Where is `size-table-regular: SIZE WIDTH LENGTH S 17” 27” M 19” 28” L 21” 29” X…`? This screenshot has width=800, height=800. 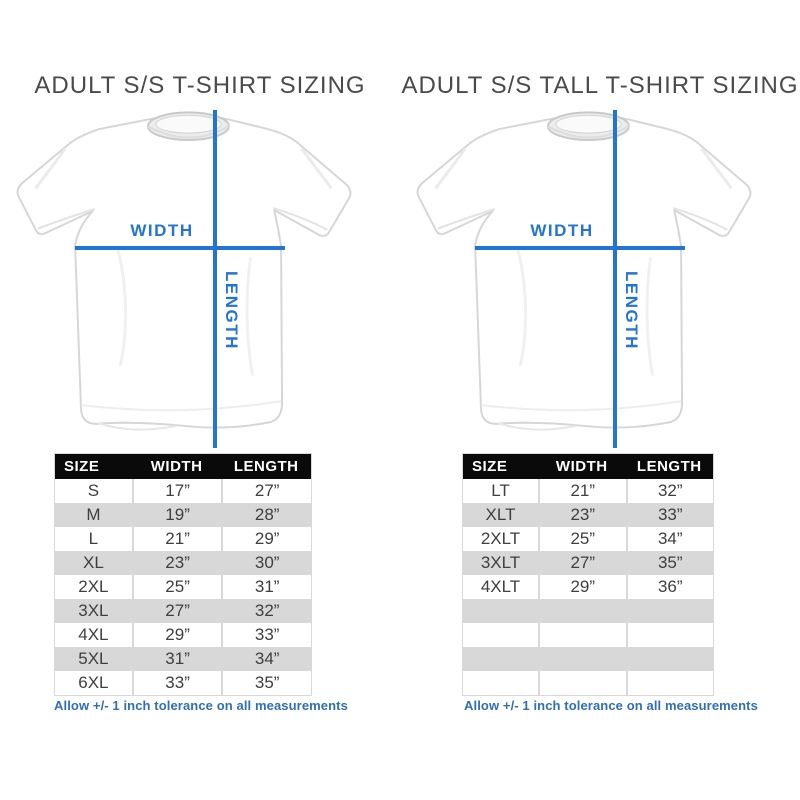 size-table-regular: SIZE WIDTH LENGTH S 17” 27” M 19” 28” L 21” 29” X… is located at coordinates (183, 574).